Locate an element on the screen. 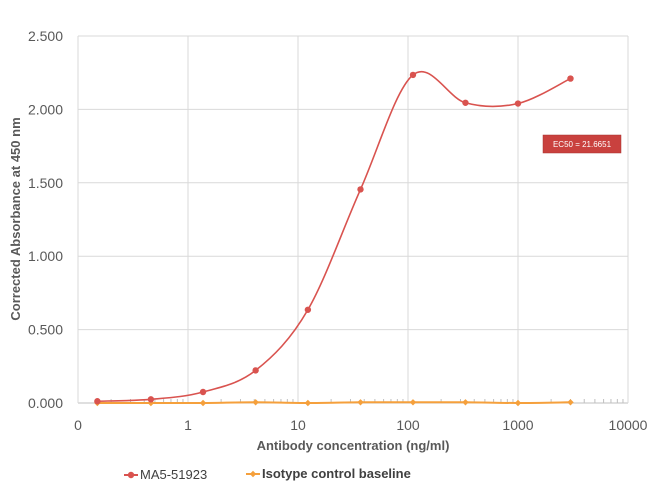 This screenshot has width=650, height=488. y-tick-label: 0.000 is located at coordinates (45, 403).